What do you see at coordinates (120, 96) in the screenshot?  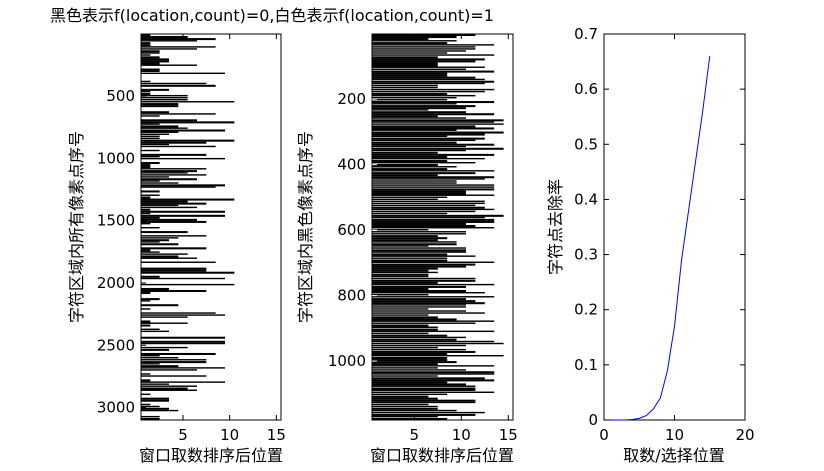 I see `heatmap-all-pixels-y-tick-label: 500` at bounding box center [120, 96].